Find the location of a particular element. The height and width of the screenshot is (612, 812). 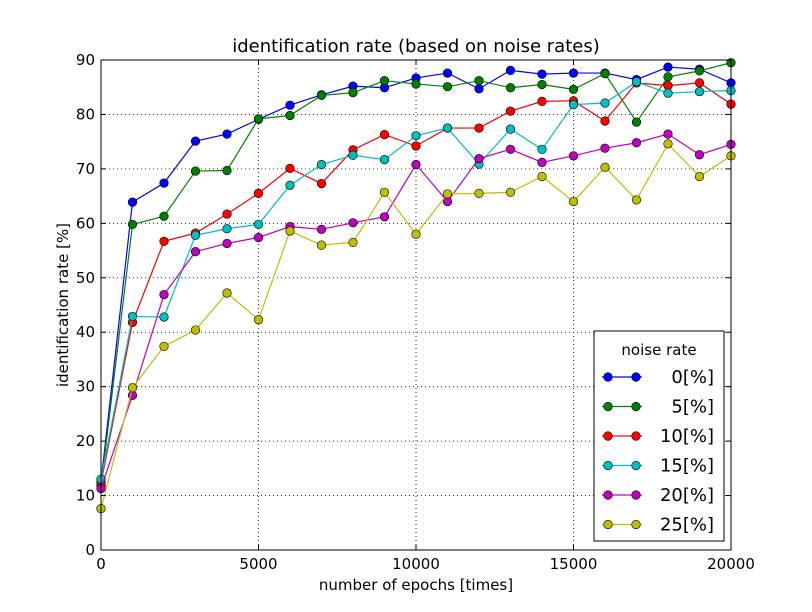

legend-entry: 15[%] is located at coordinates (658, 466).